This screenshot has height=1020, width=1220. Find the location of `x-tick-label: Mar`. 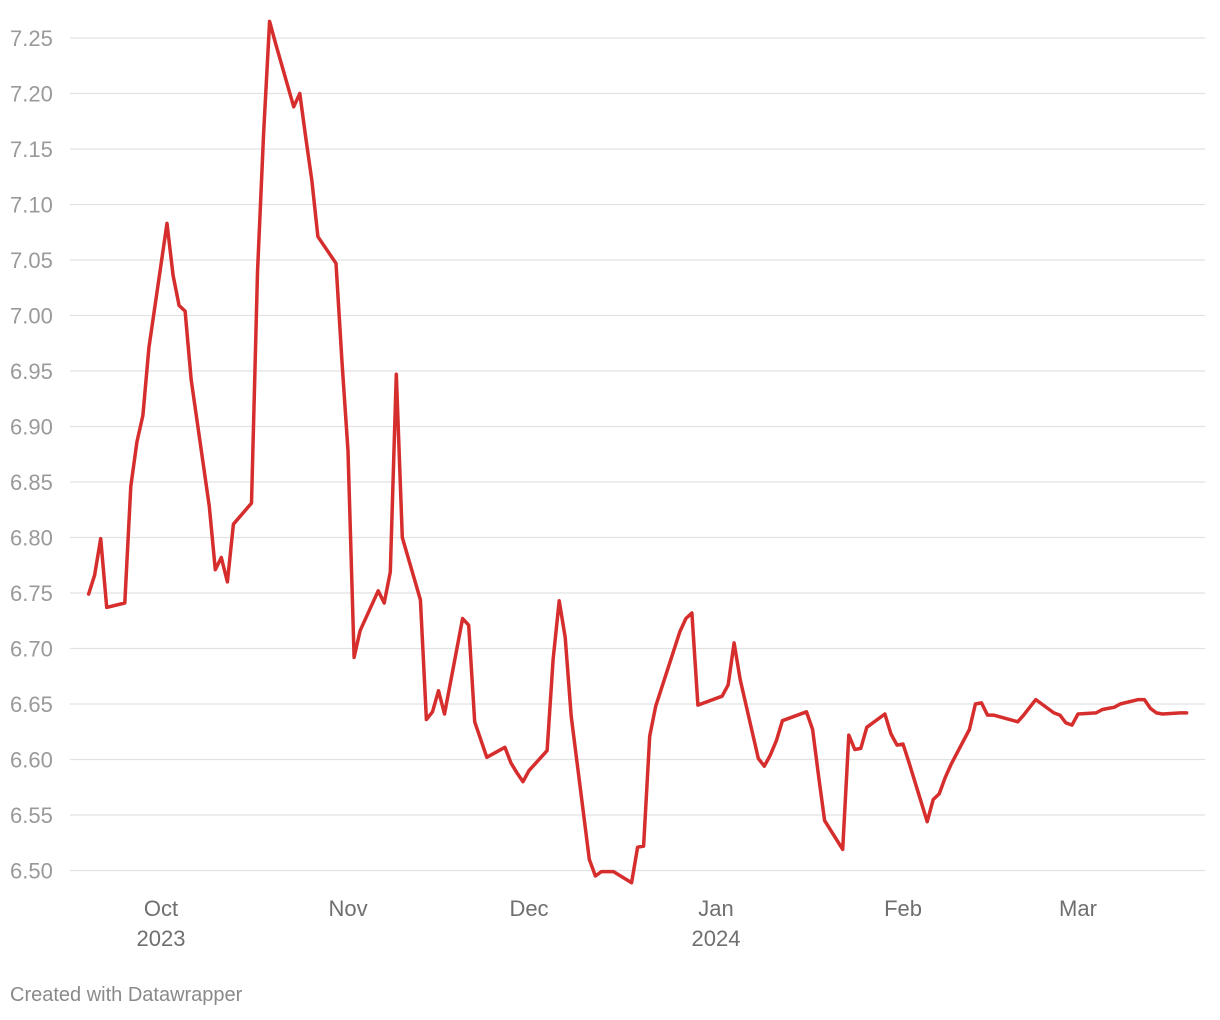

x-tick-label: Mar is located at coordinates (1078, 908).